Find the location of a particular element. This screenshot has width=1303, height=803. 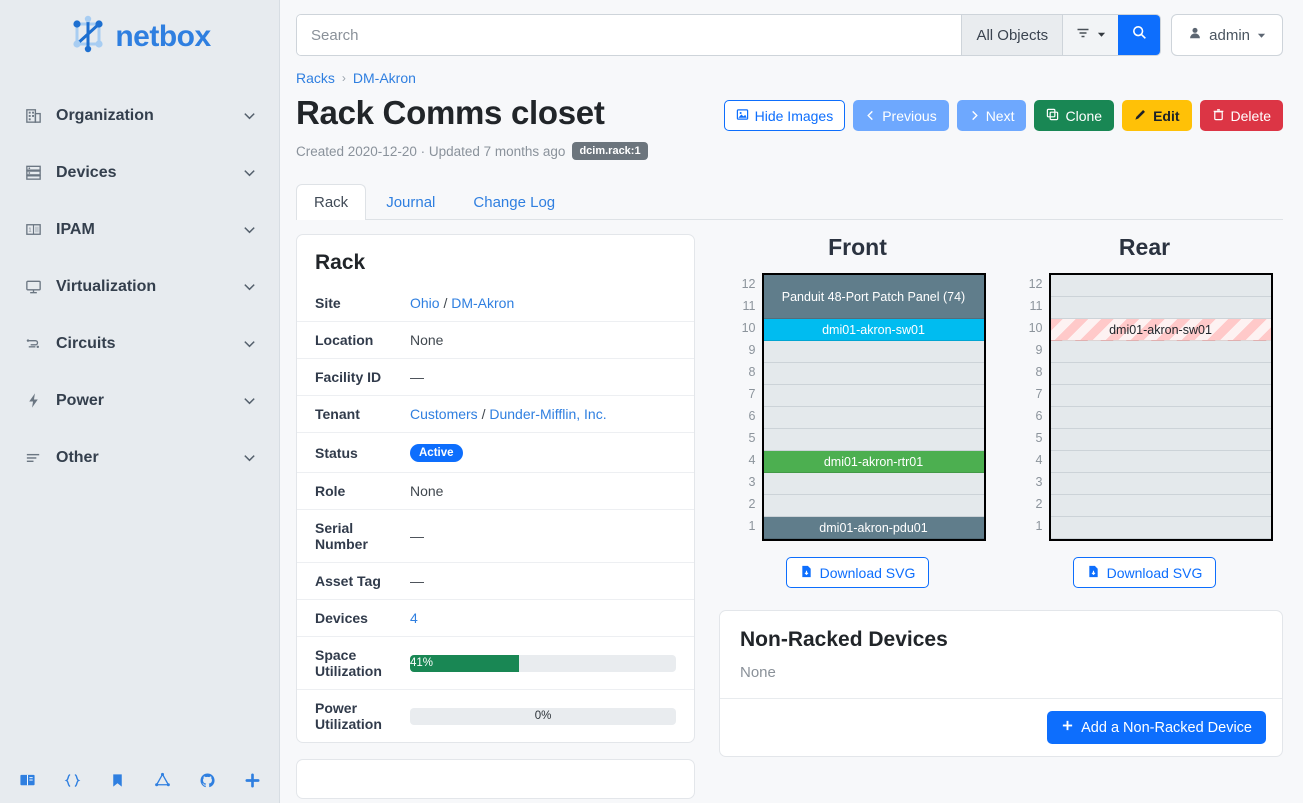

sidebar-nav: Organization Devices 1 IPAM is located at coordinates (139, 286).